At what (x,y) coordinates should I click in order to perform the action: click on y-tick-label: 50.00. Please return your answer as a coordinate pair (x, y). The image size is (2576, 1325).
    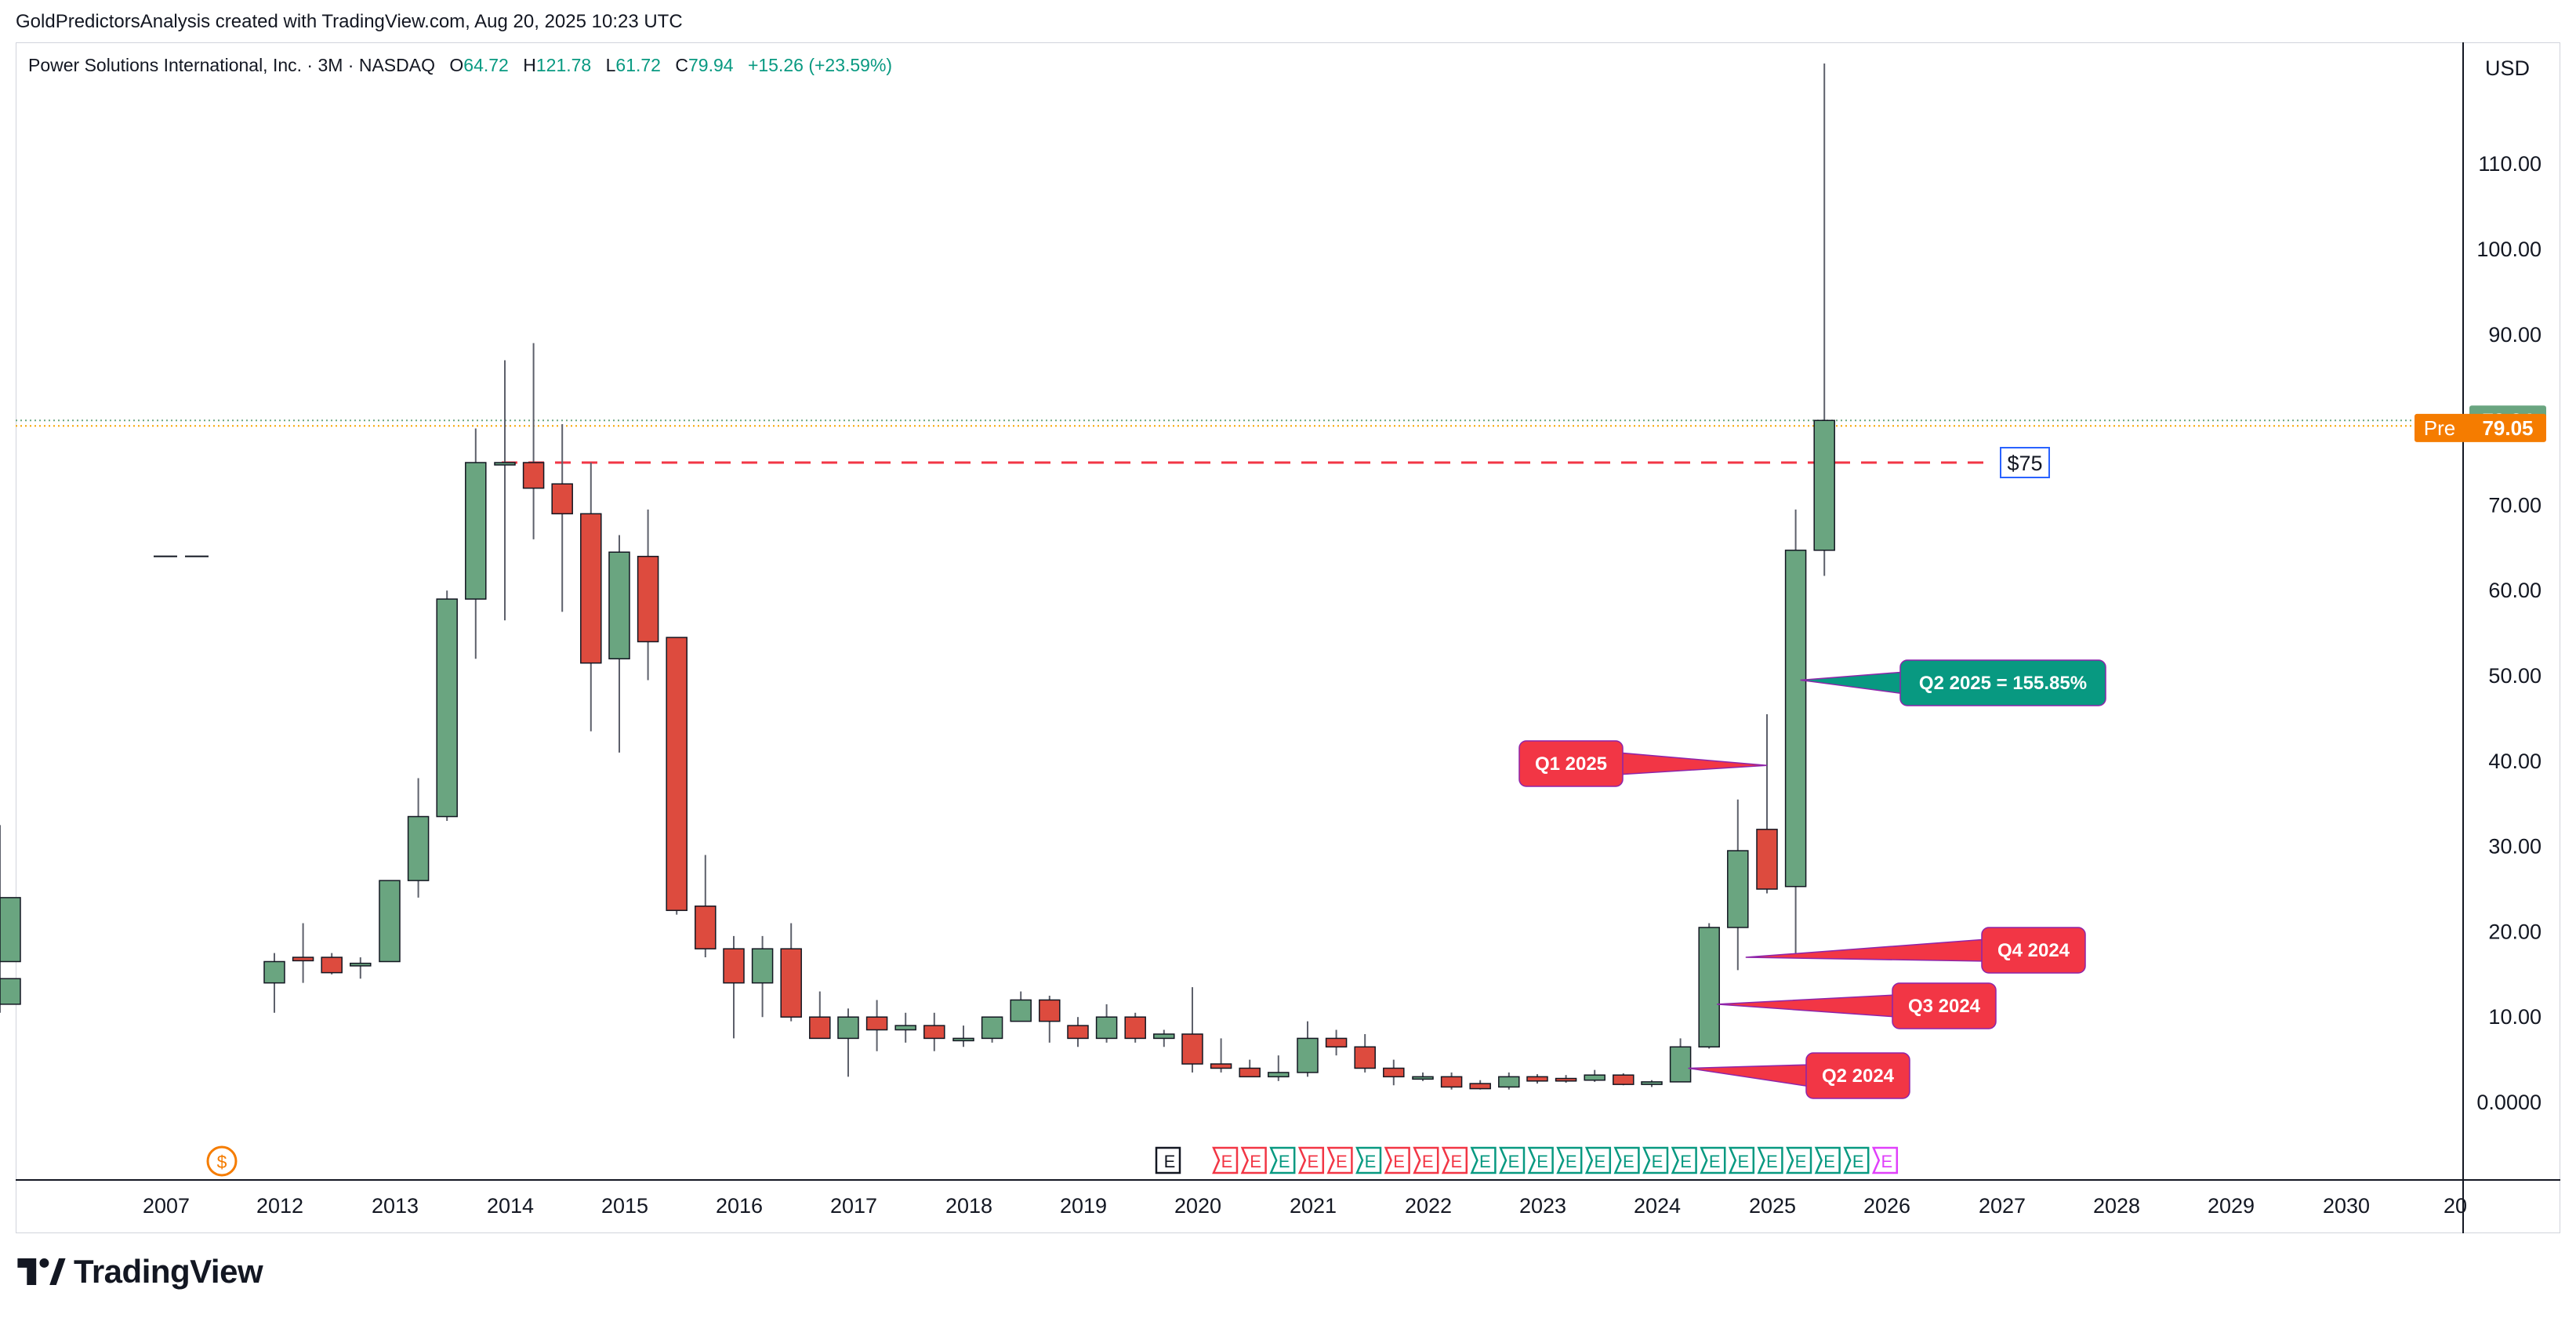
    Looking at the image, I should click on (2515, 676).